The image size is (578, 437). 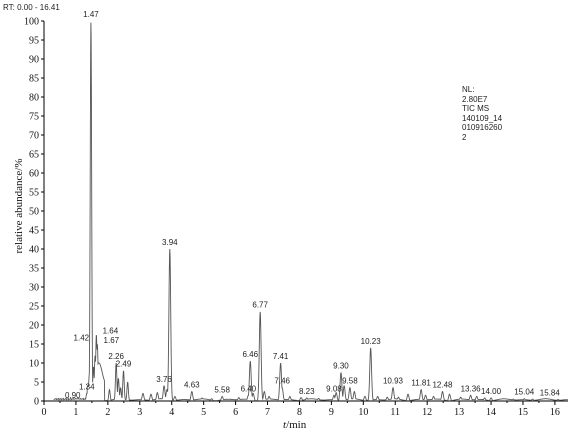 What do you see at coordinates (112, 340) in the screenshot?
I see `peak-label: 1.67` at bounding box center [112, 340].